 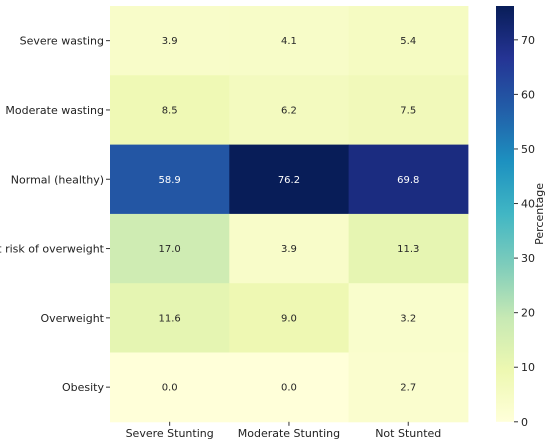 What do you see at coordinates (408, 433) in the screenshot?
I see `x-tick-label: Not Stunted` at bounding box center [408, 433].